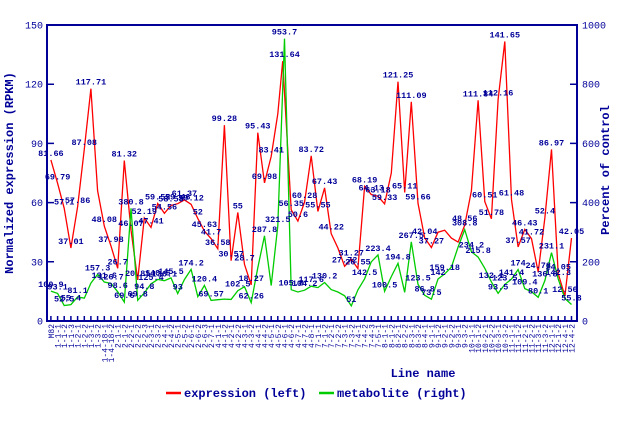 The image size is (630, 425). What do you see at coordinates (291, 204) in the screenshot?
I see `svg-text: 56.35` at bounding box center [291, 204].